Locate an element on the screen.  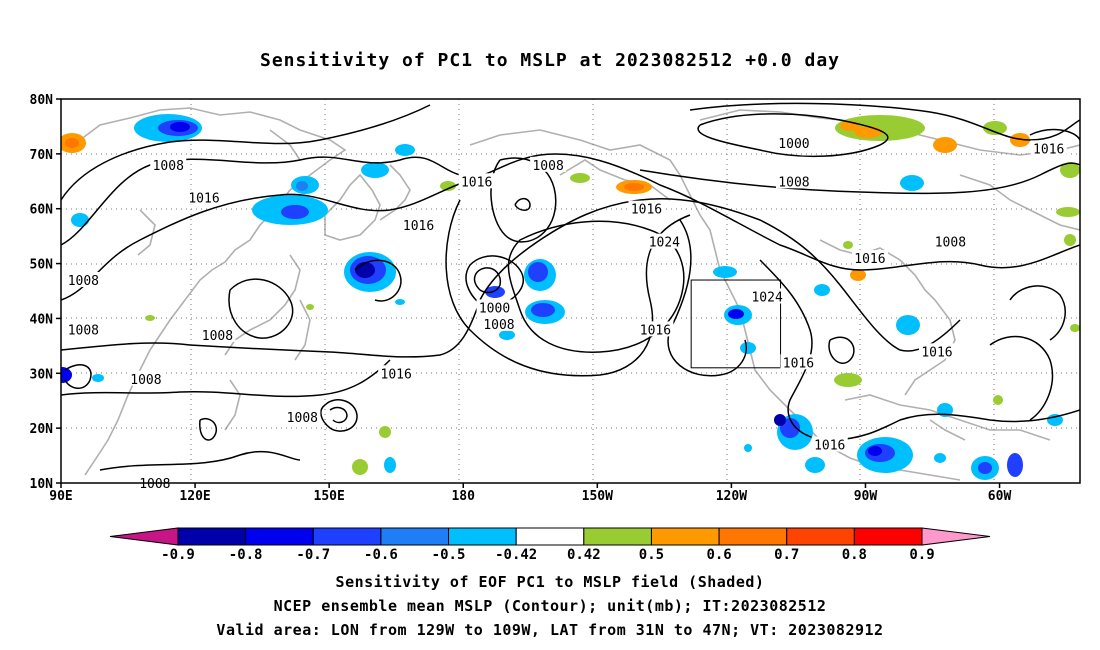
lat-tick-label: 40N is located at coordinates (42, 319).